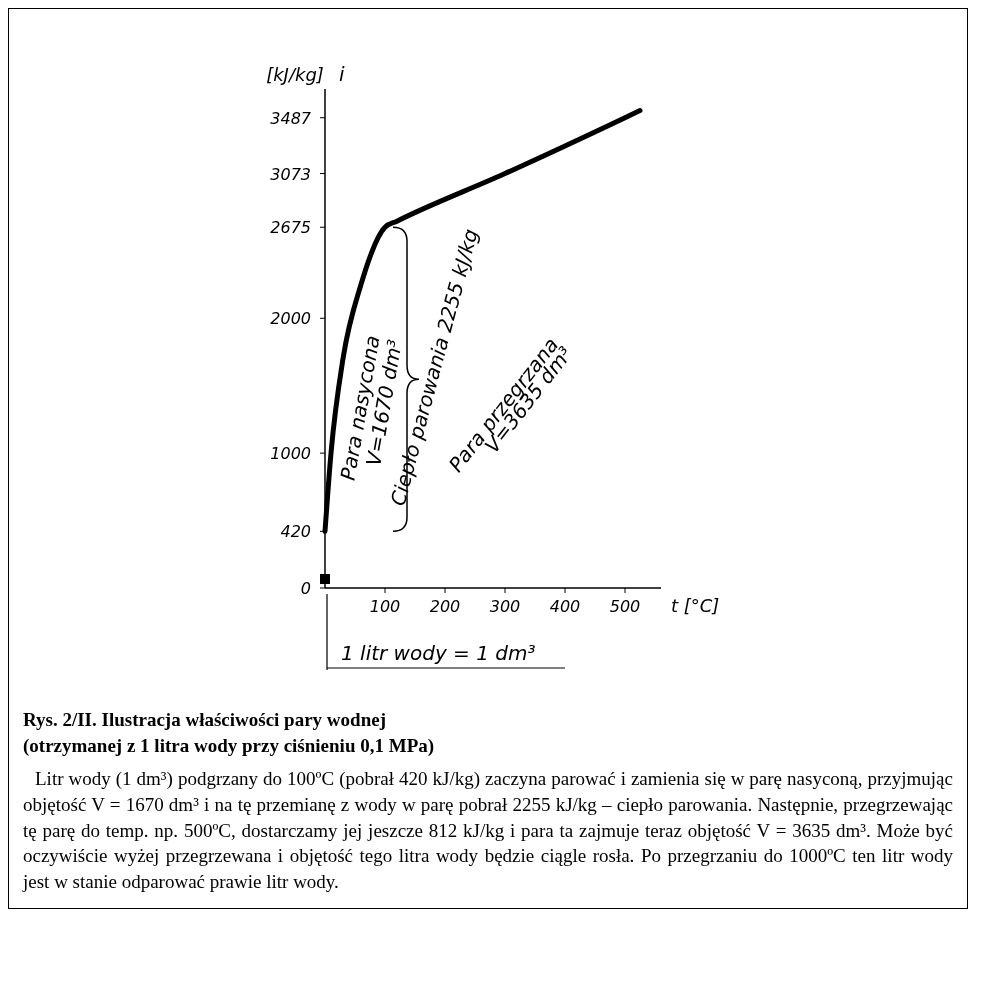 The height and width of the screenshot is (1003, 984). I want to click on text: i, so click(342, 74).